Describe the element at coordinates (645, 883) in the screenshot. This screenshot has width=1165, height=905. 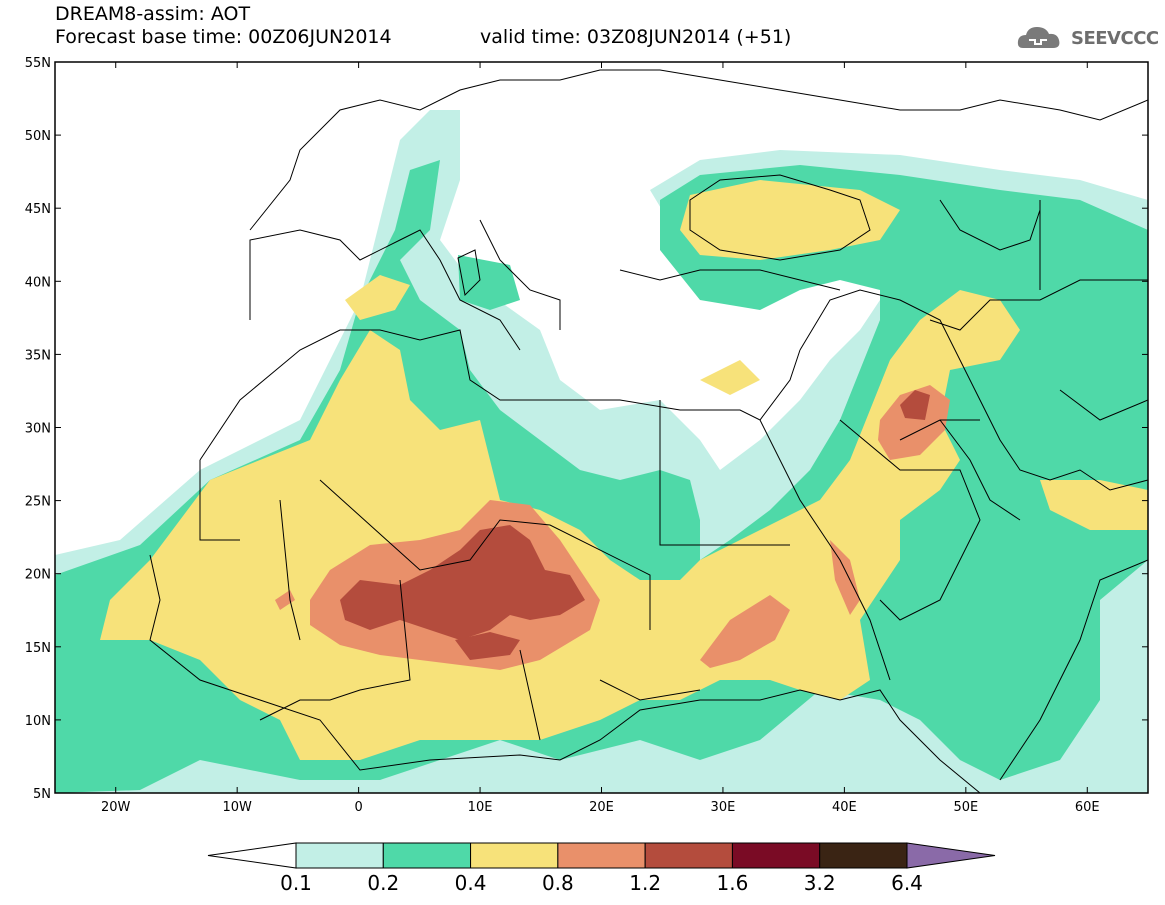
I see `colorbar-label: 1.2` at that location.